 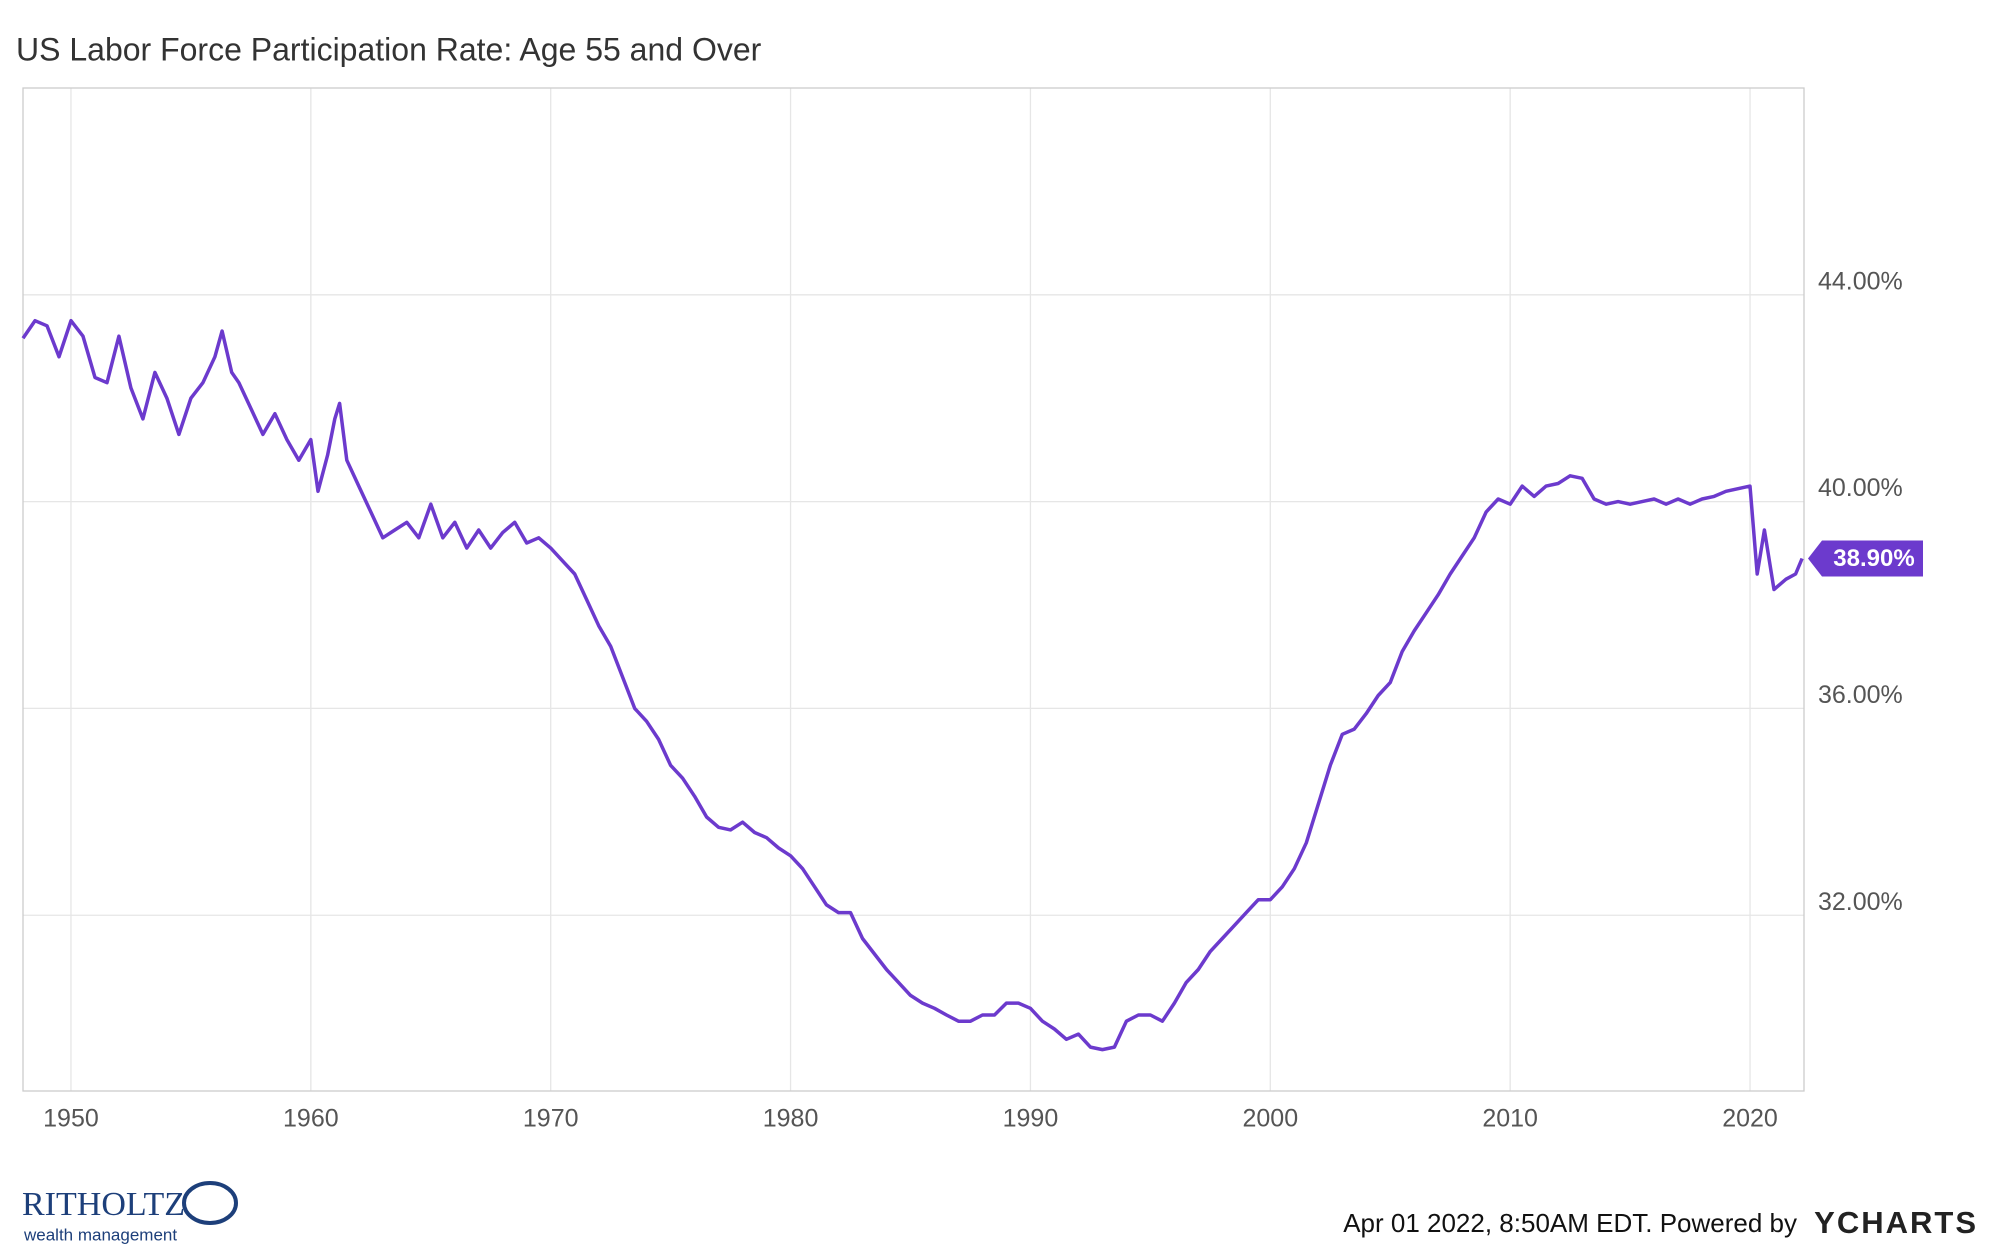 What do you see at coordinates (1031, 1119) in the screenshot?
I see `x-tick-label: 1990` at bounding box center [1031, 1119].